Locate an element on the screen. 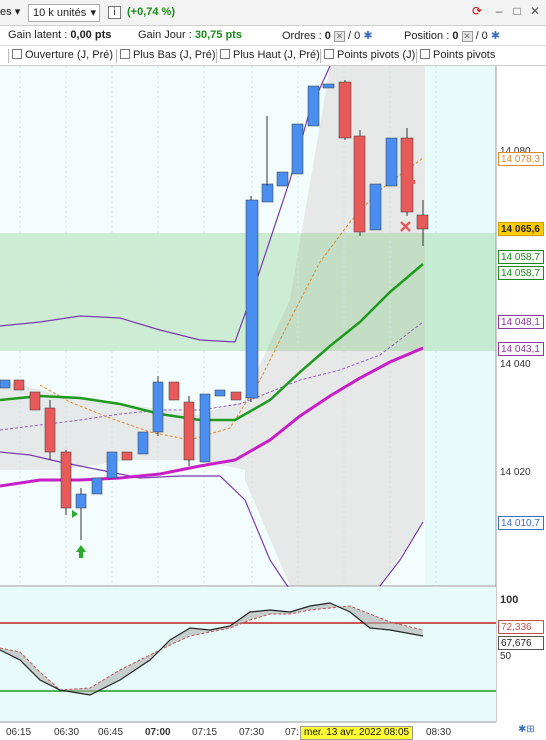 The width and height of the screenshot is (546, 740). refresh-icon: ⟳ is located at coordinates (477, 11).